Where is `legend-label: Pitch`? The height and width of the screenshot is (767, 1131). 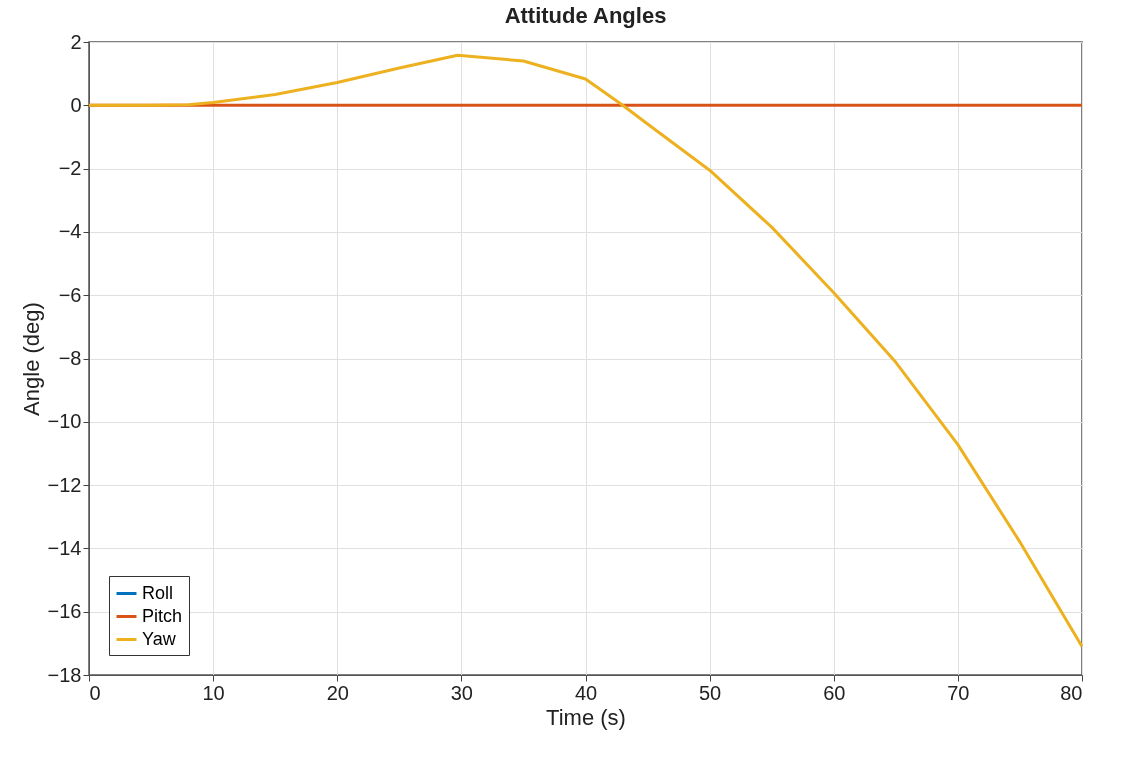 legend-label: Pitch is located at coordinates (162, 615).